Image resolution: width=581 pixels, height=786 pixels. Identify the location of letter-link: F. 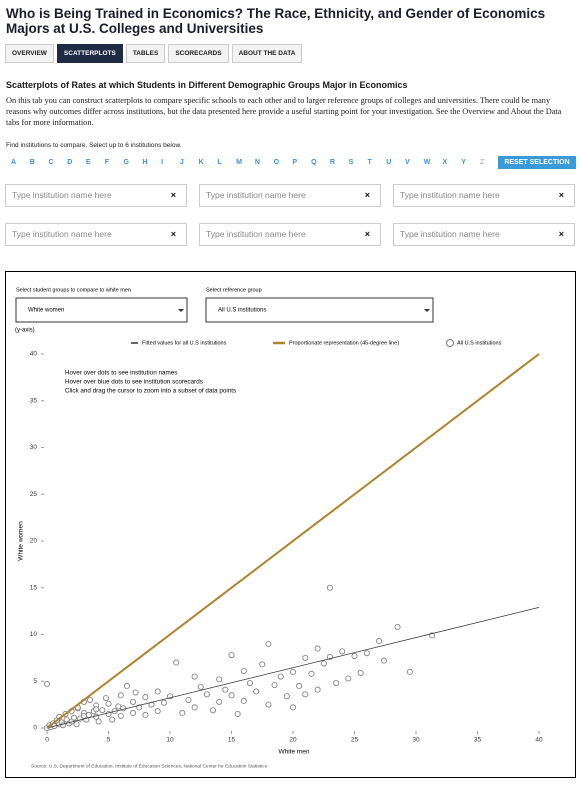
(107, 162).